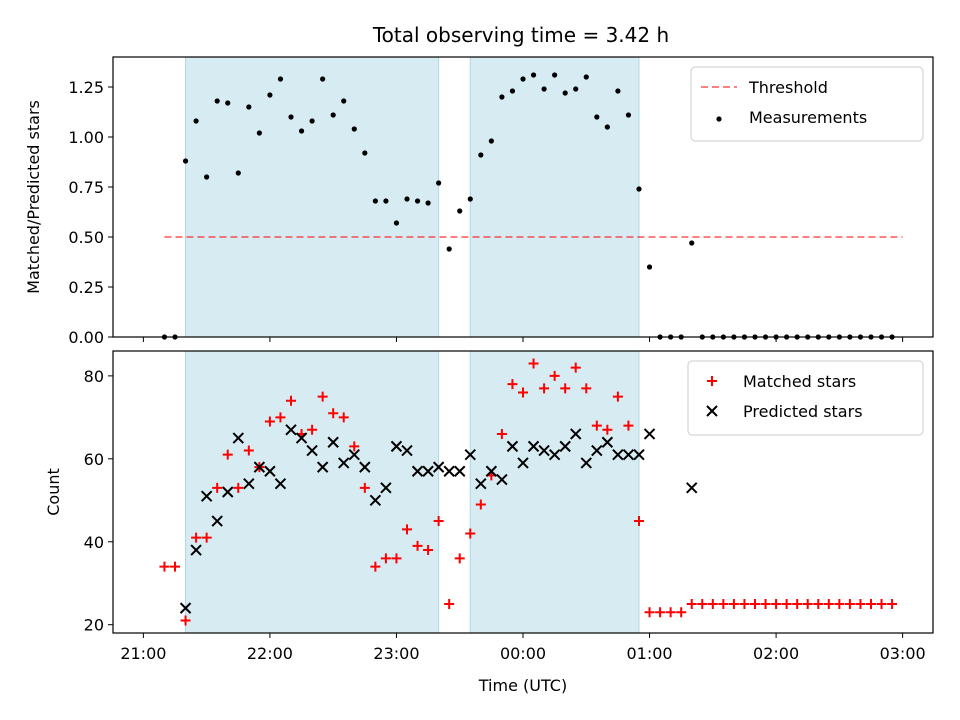 The image size is (960, 720). Describe the element at coordinates (86, 187) in the screenshot. I see `y-tick-label: 0.75` at that location.